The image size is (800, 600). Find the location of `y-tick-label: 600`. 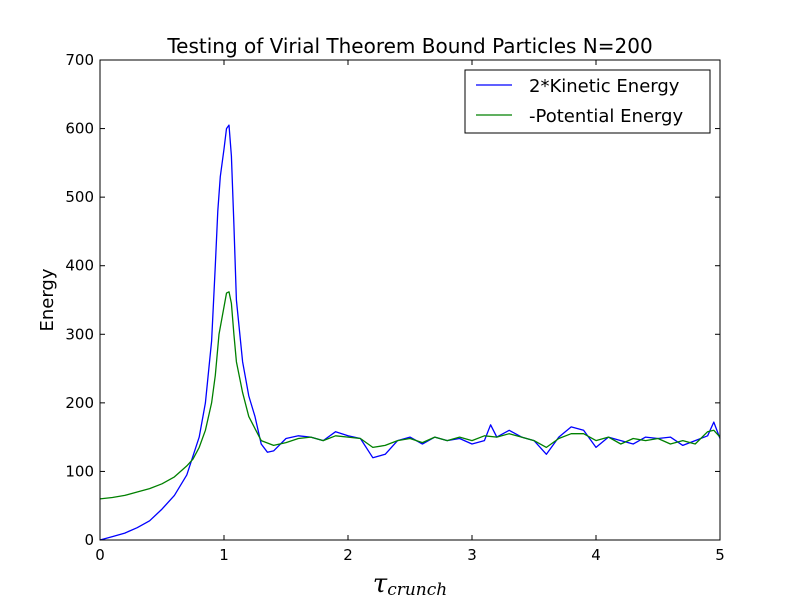

y-tick-label: 600 is located at coordinates (79, 129).